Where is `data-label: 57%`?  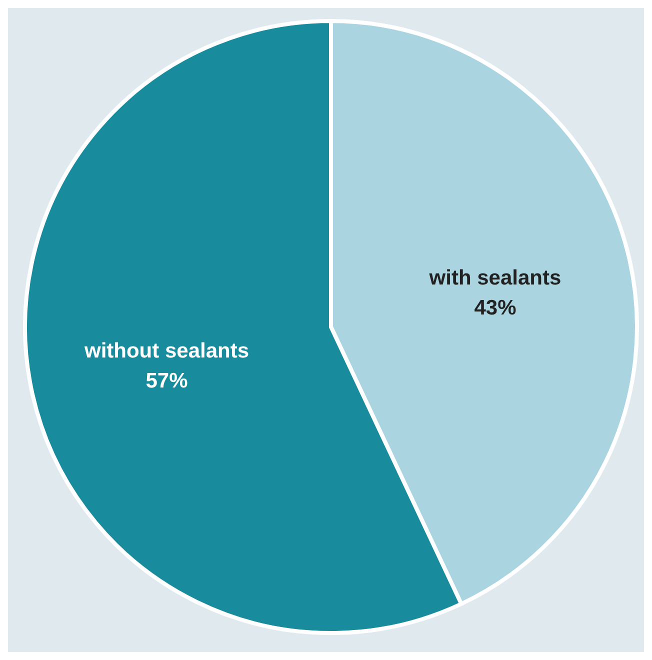 data-label: 57% is located at coordinates (167, 381).